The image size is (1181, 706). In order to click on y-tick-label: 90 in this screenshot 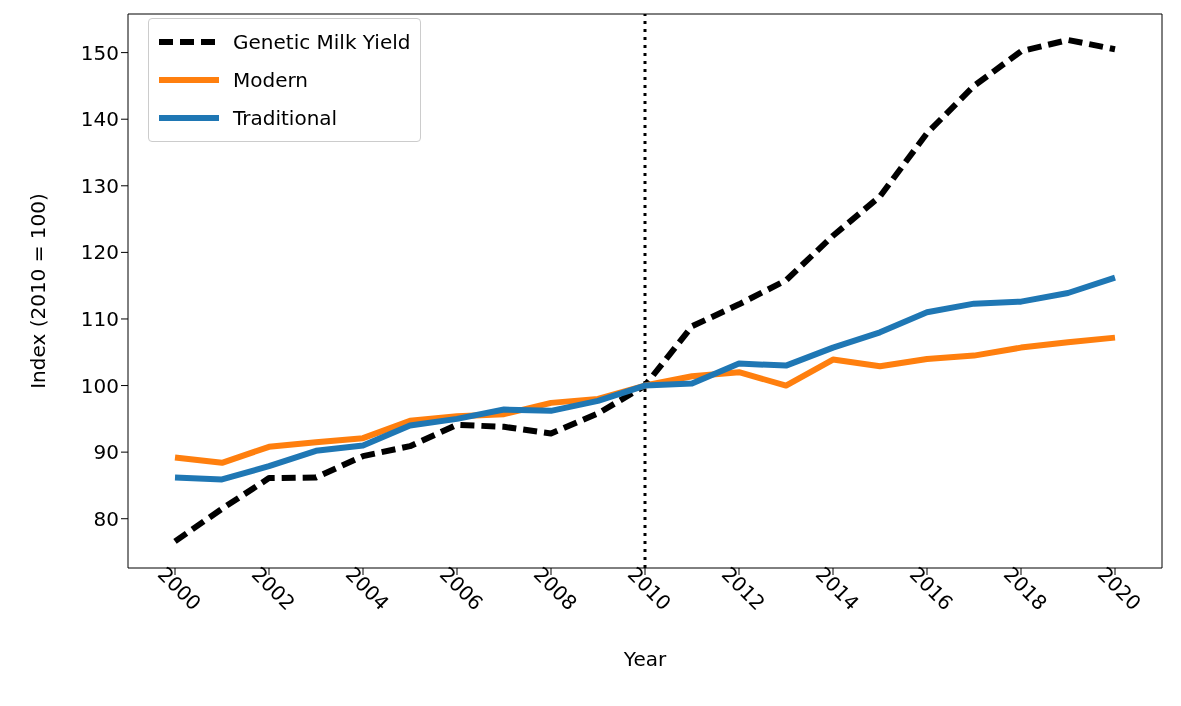, I will do `click(106, 452)`.